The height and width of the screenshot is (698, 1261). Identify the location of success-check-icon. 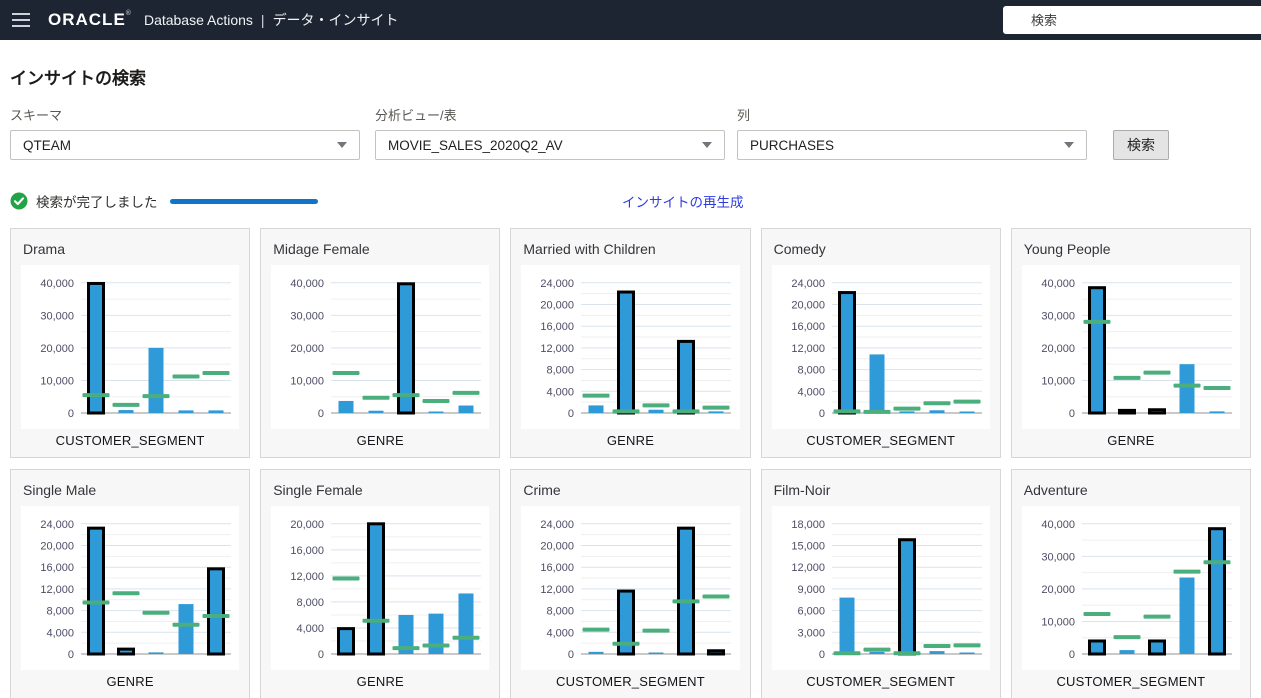
(19, 201).